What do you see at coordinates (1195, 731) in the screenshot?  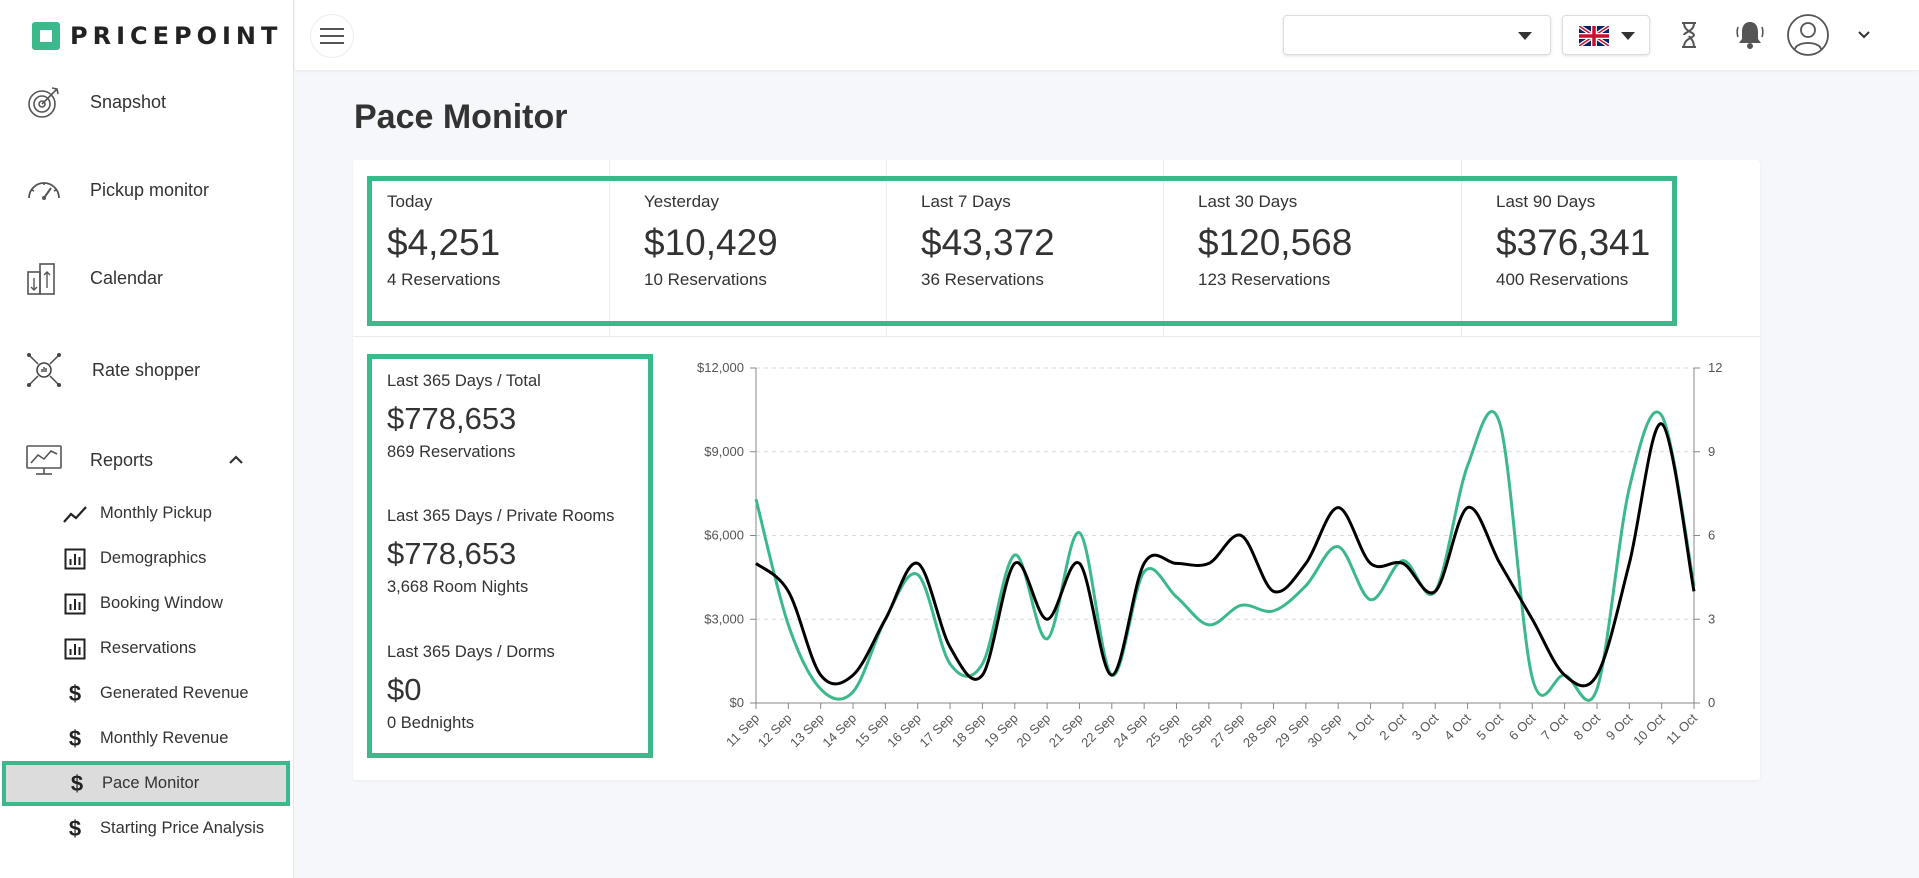 I see `x-axis-tick-label: 26 Sep` at bounding box center [1195, 731].